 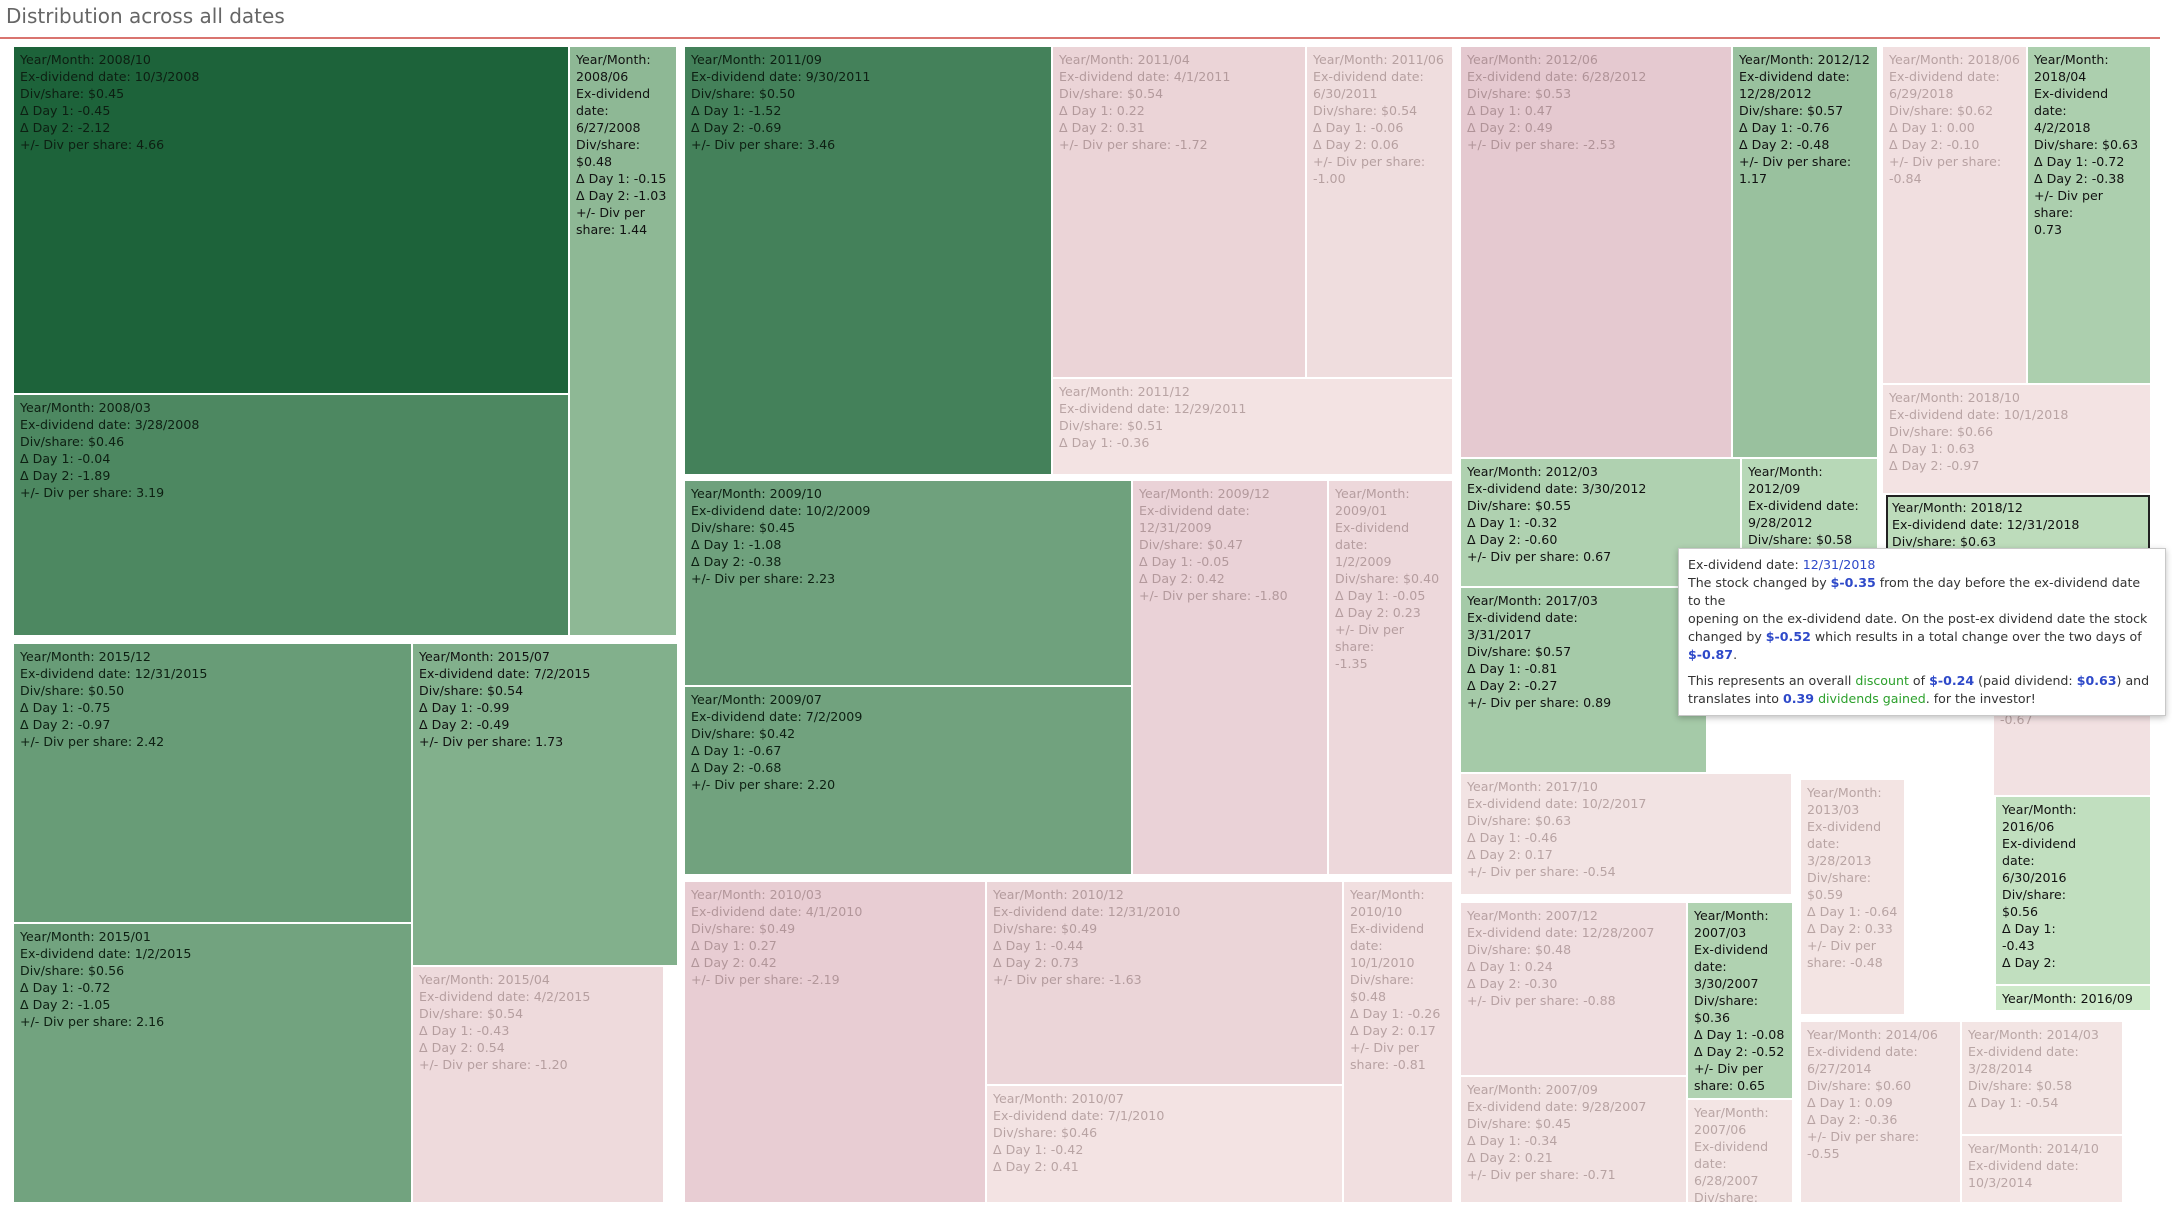 What do you see at coordinates (763, 144) in the screenshot?
I see `tile-label: +/- Div per share: 3.46` at bounding box center [763, 144].